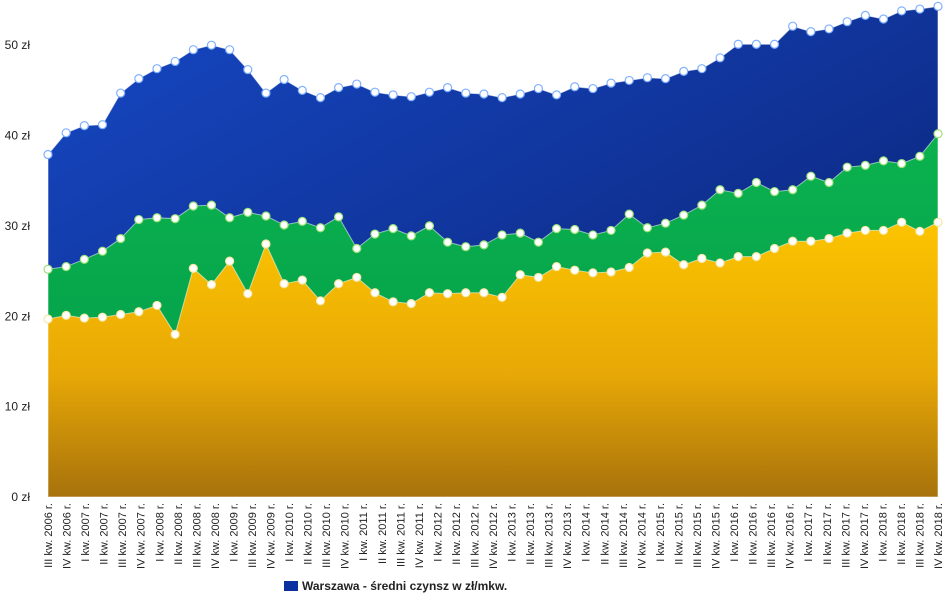  I want to click on x-tick-label: II kw. 2007 r., so click(105, 534).